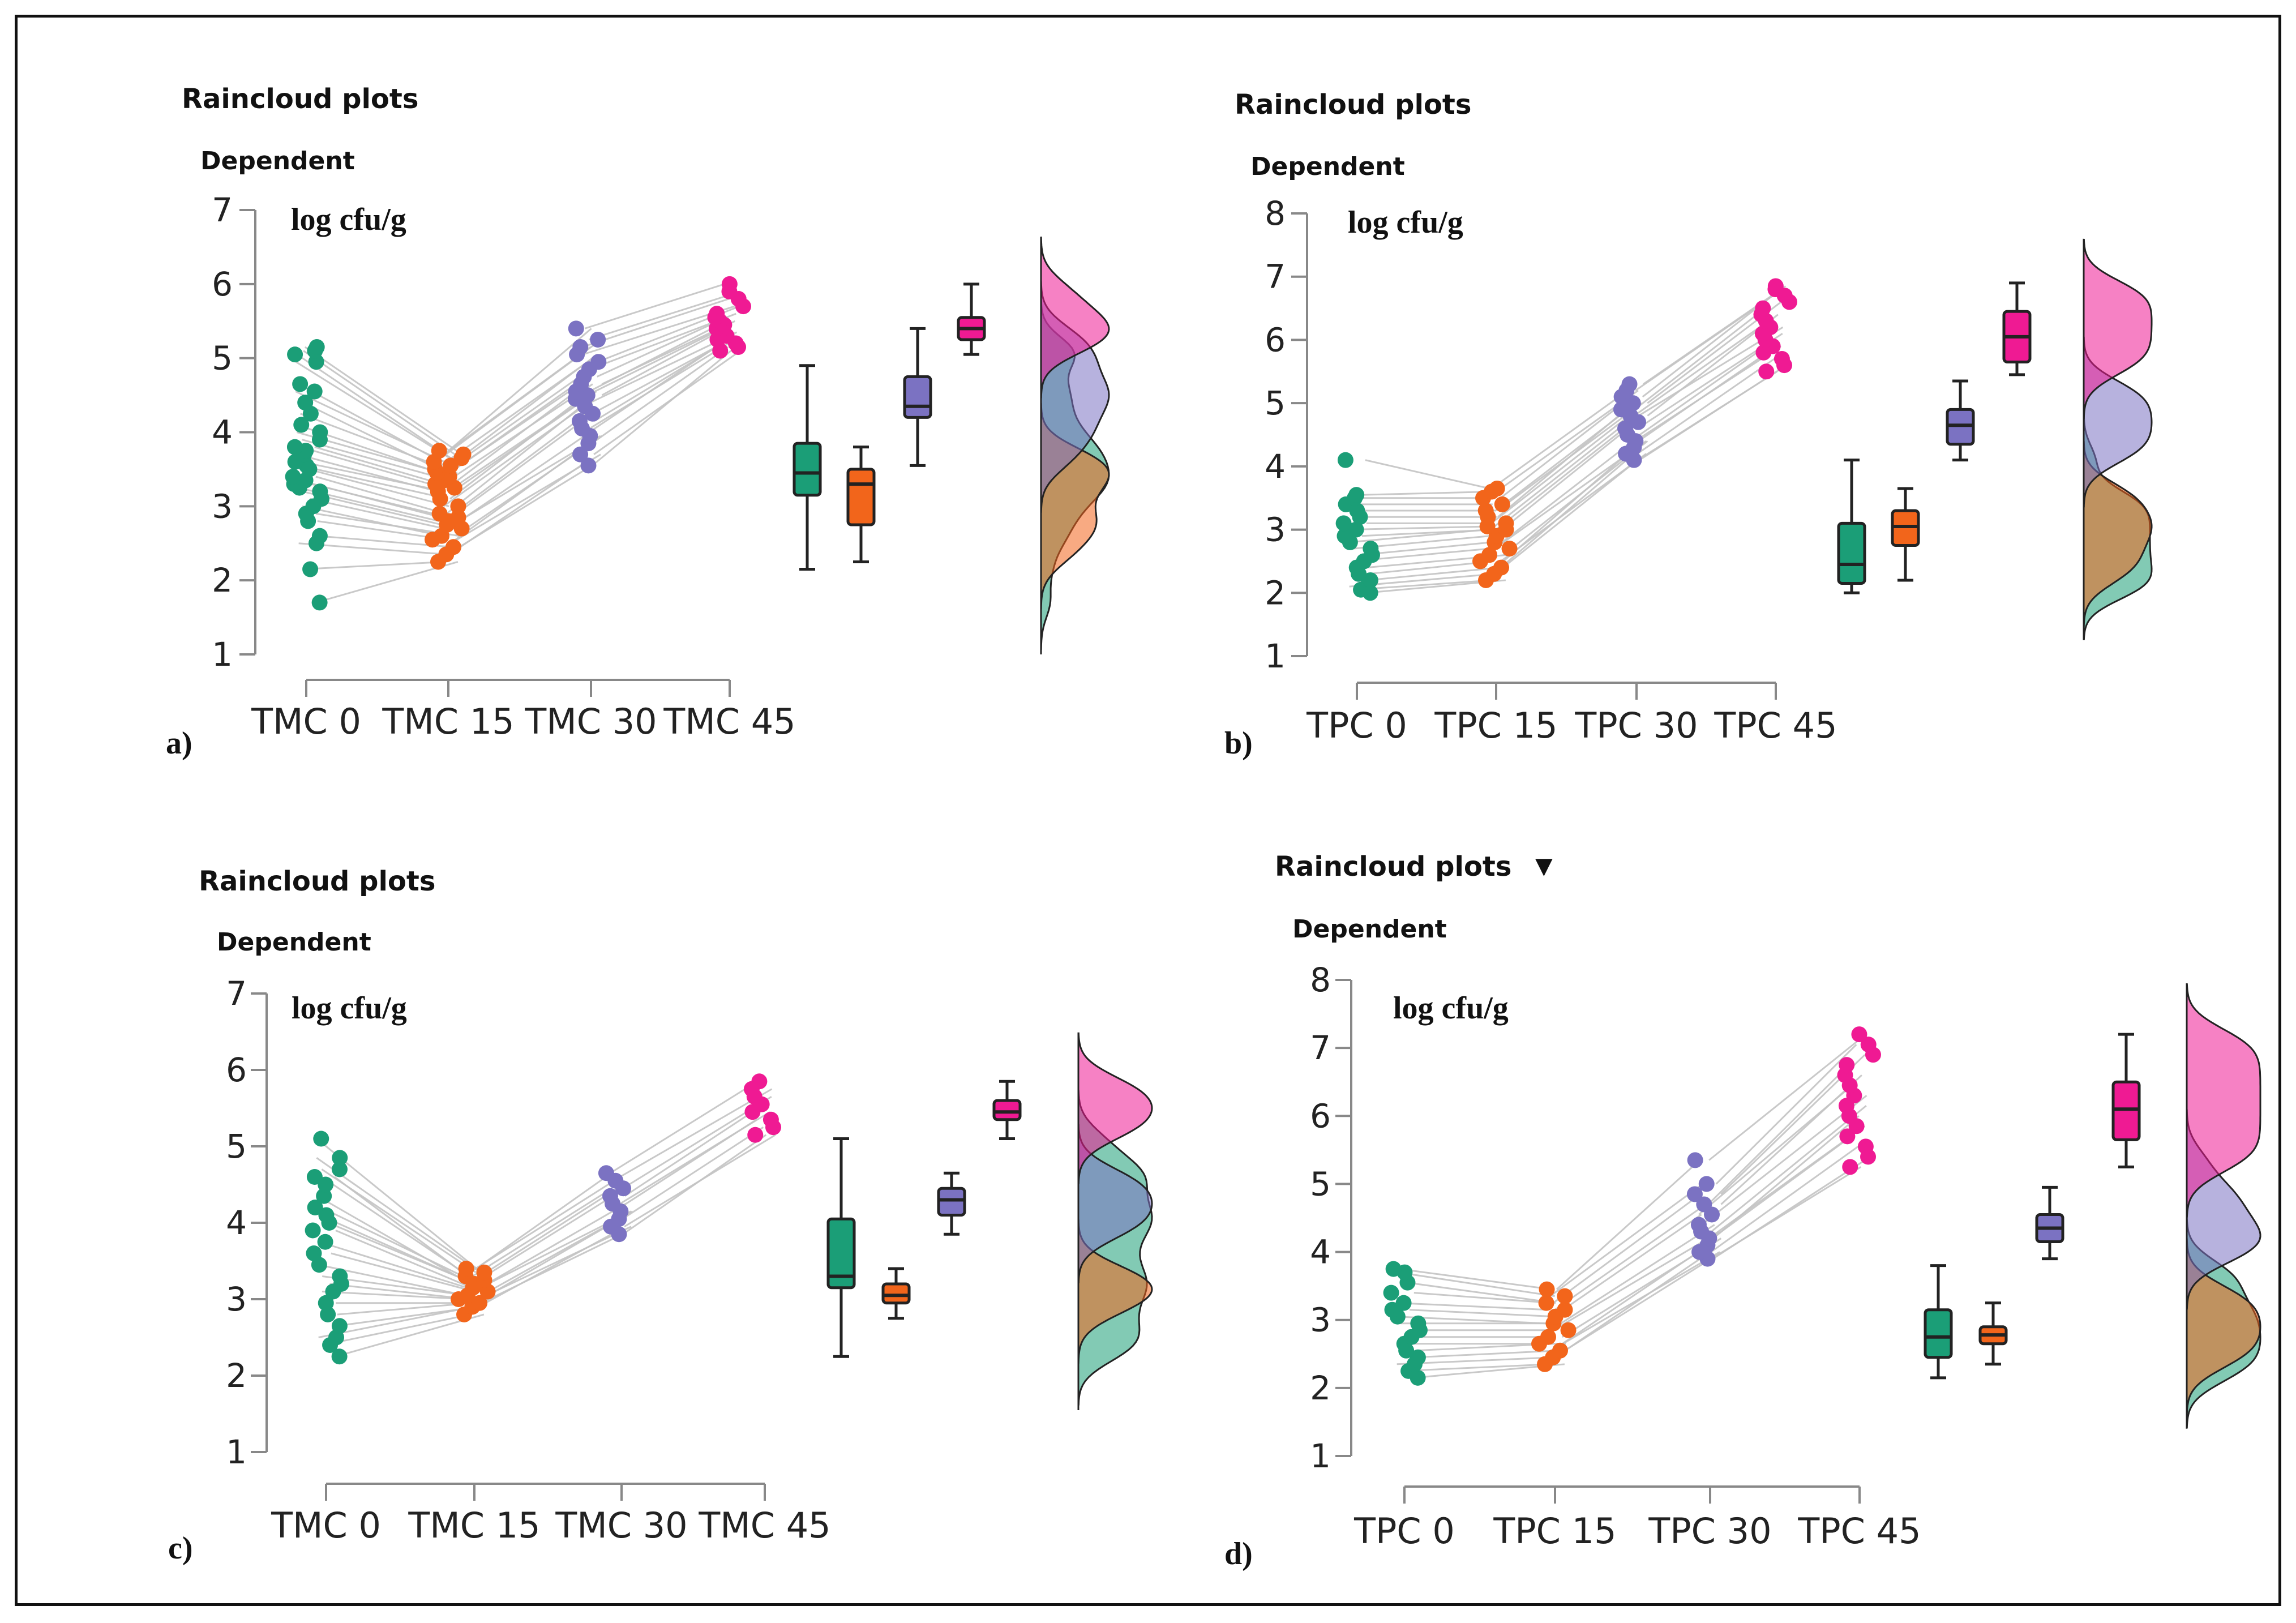 This screenshot has height=1623, width=2296. I want to click on panel-c-xtick-2: TMC 30, so click(621, 1525).